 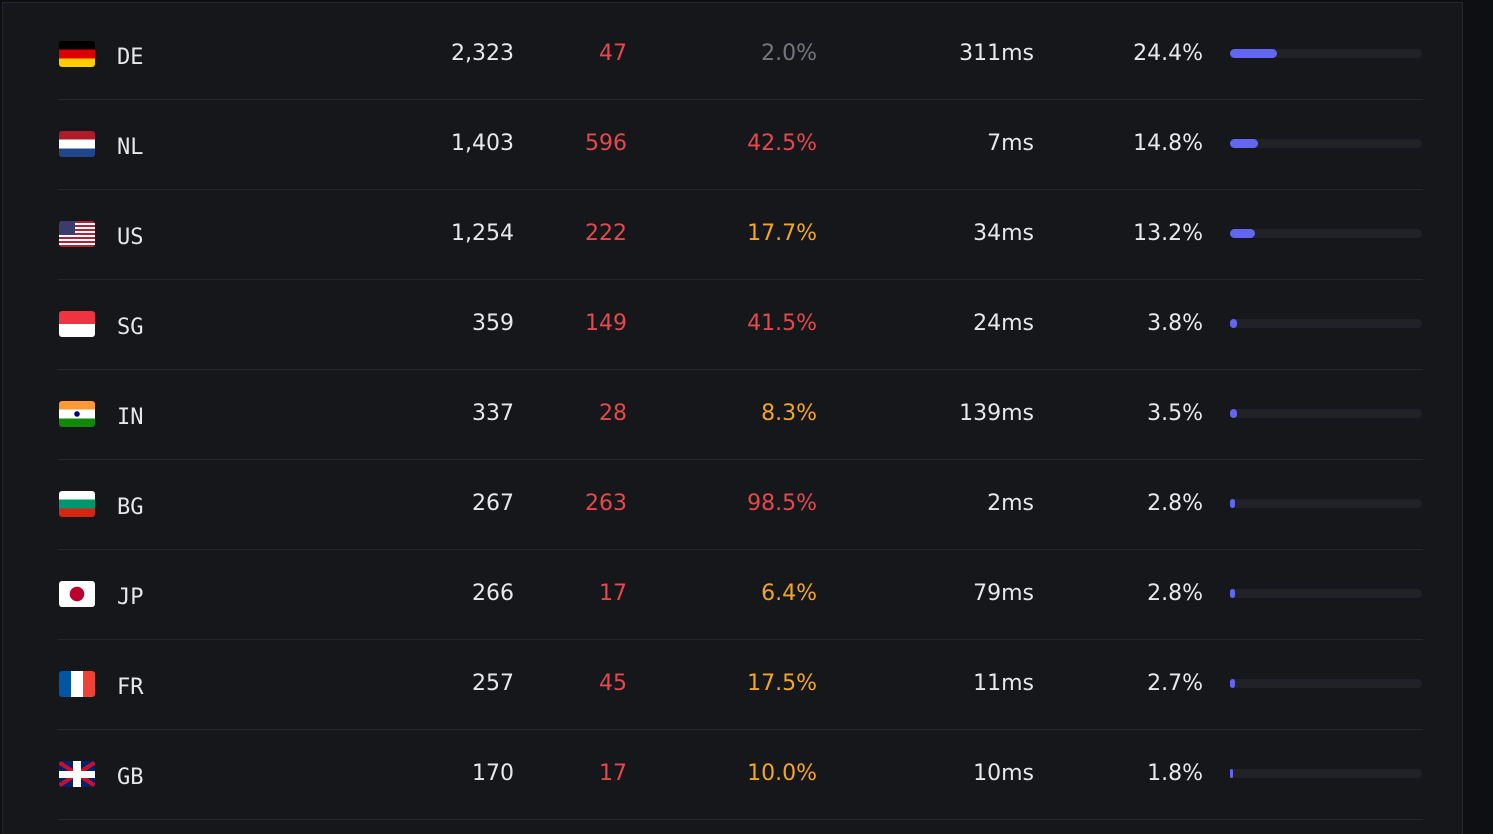 I want to click on latency: 34ms, so click(x=1003, y=233).